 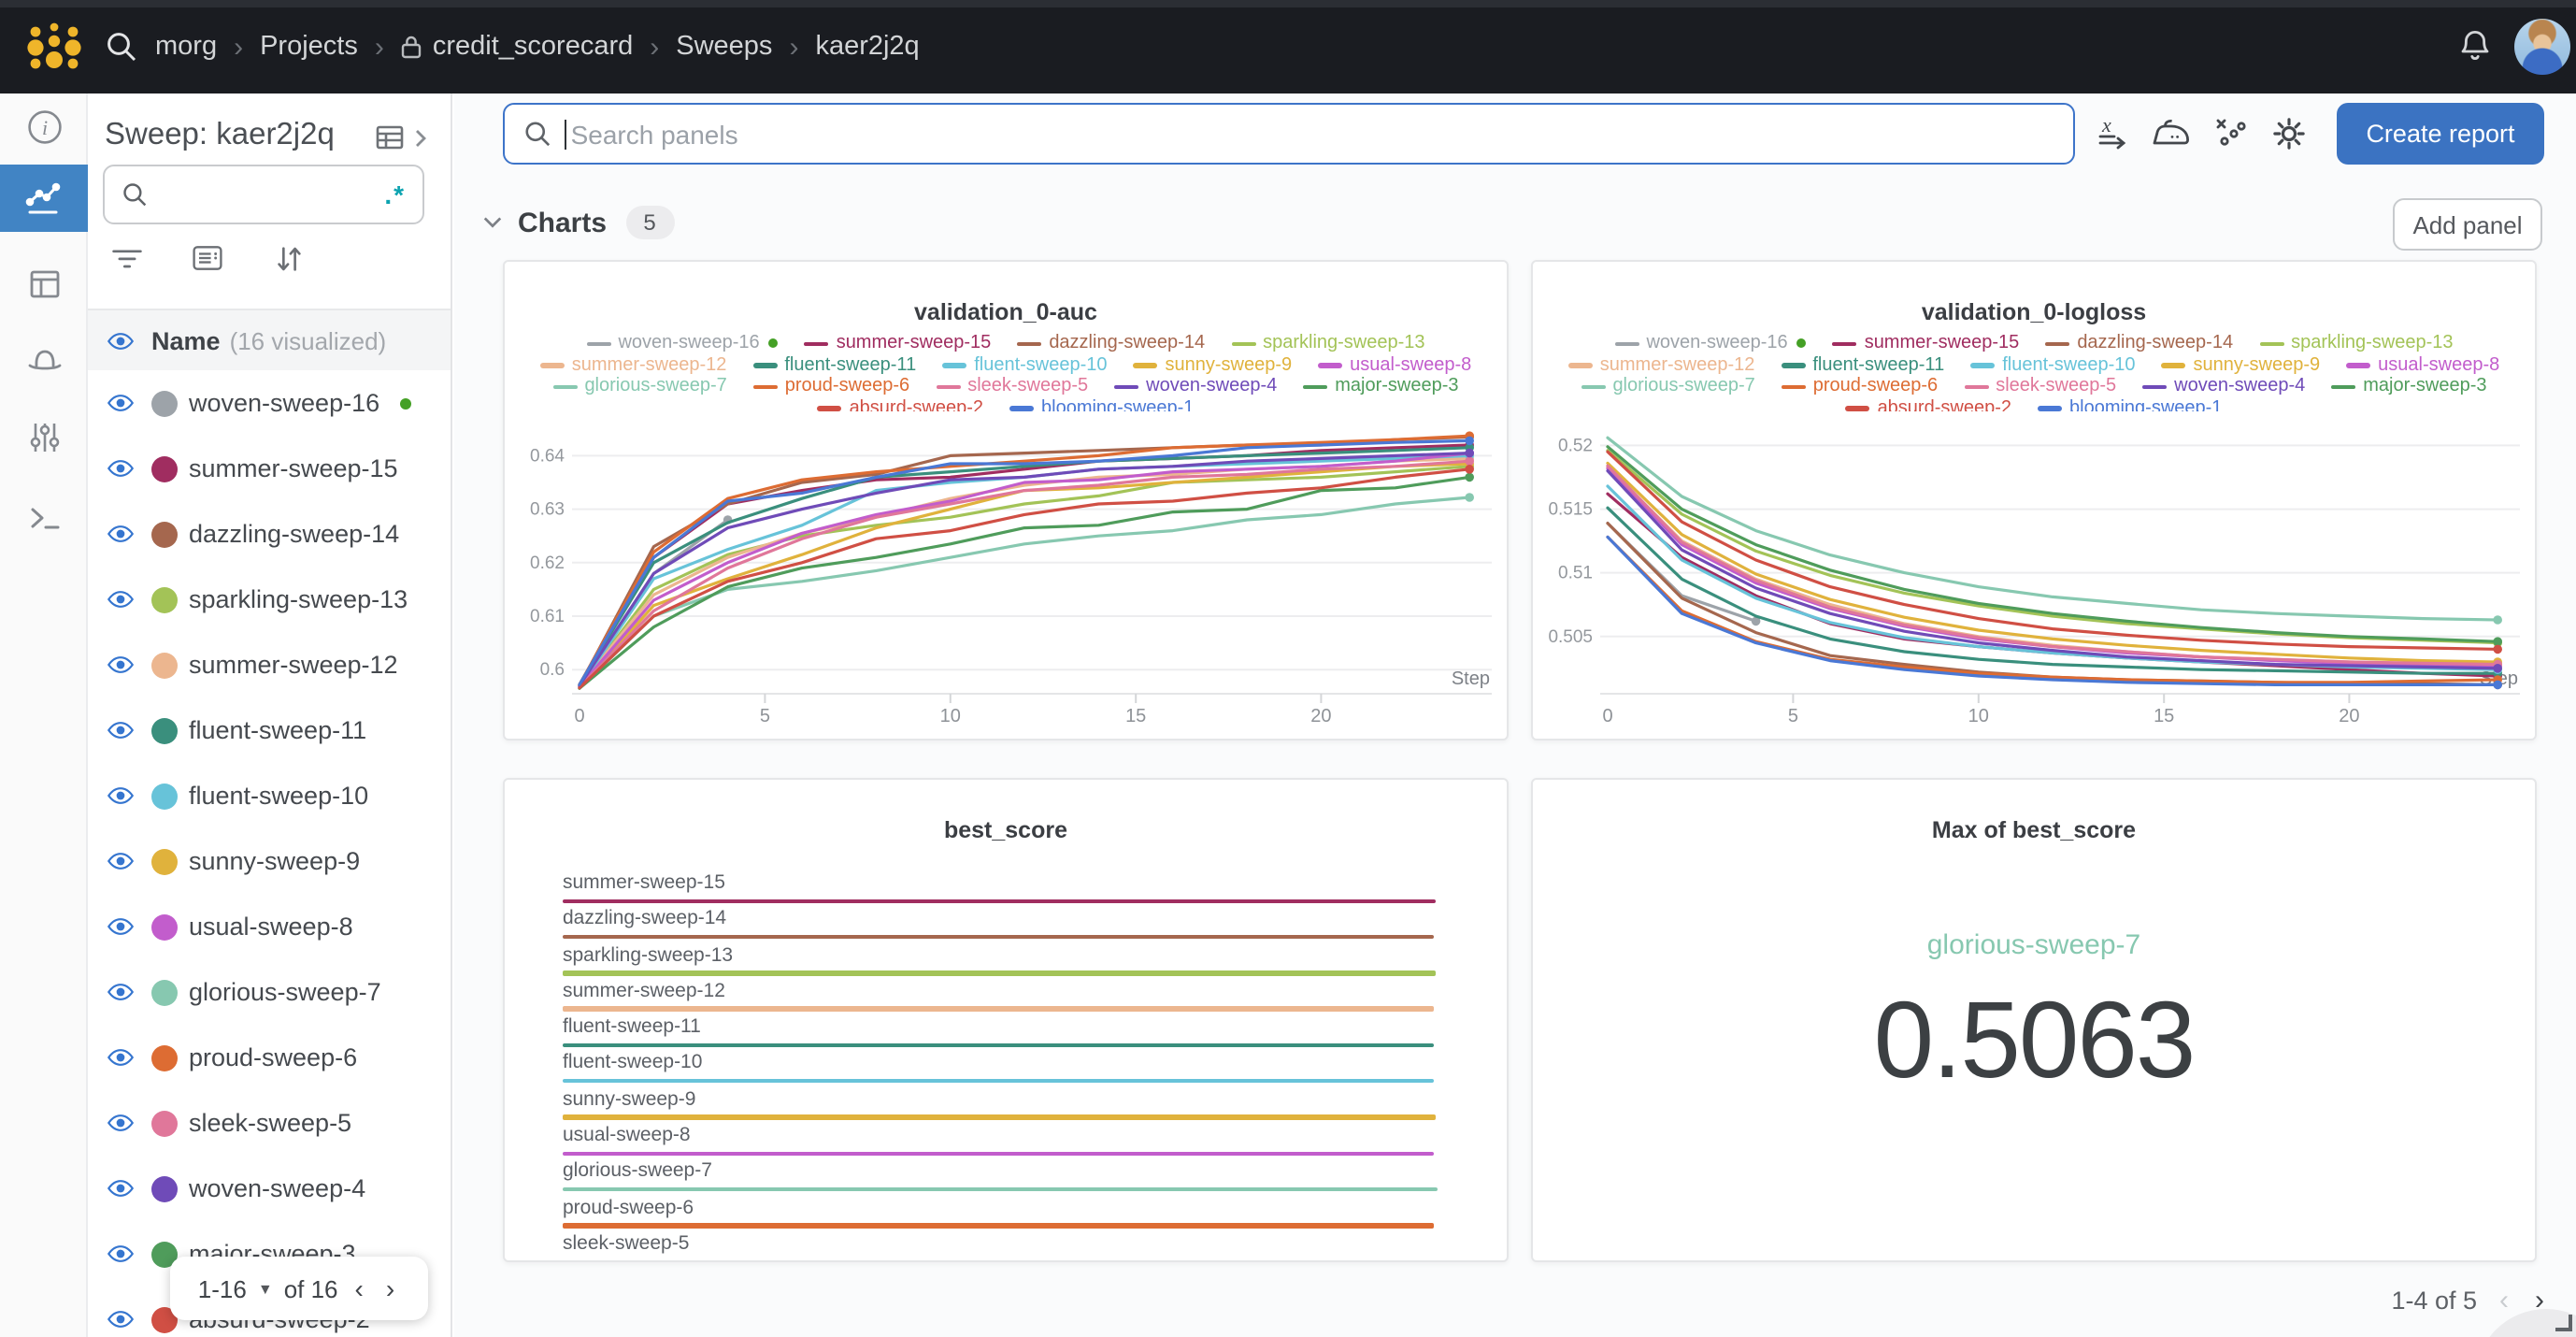 I want to click on regex-toggle-icon: .*, so click(x=395, y=194).